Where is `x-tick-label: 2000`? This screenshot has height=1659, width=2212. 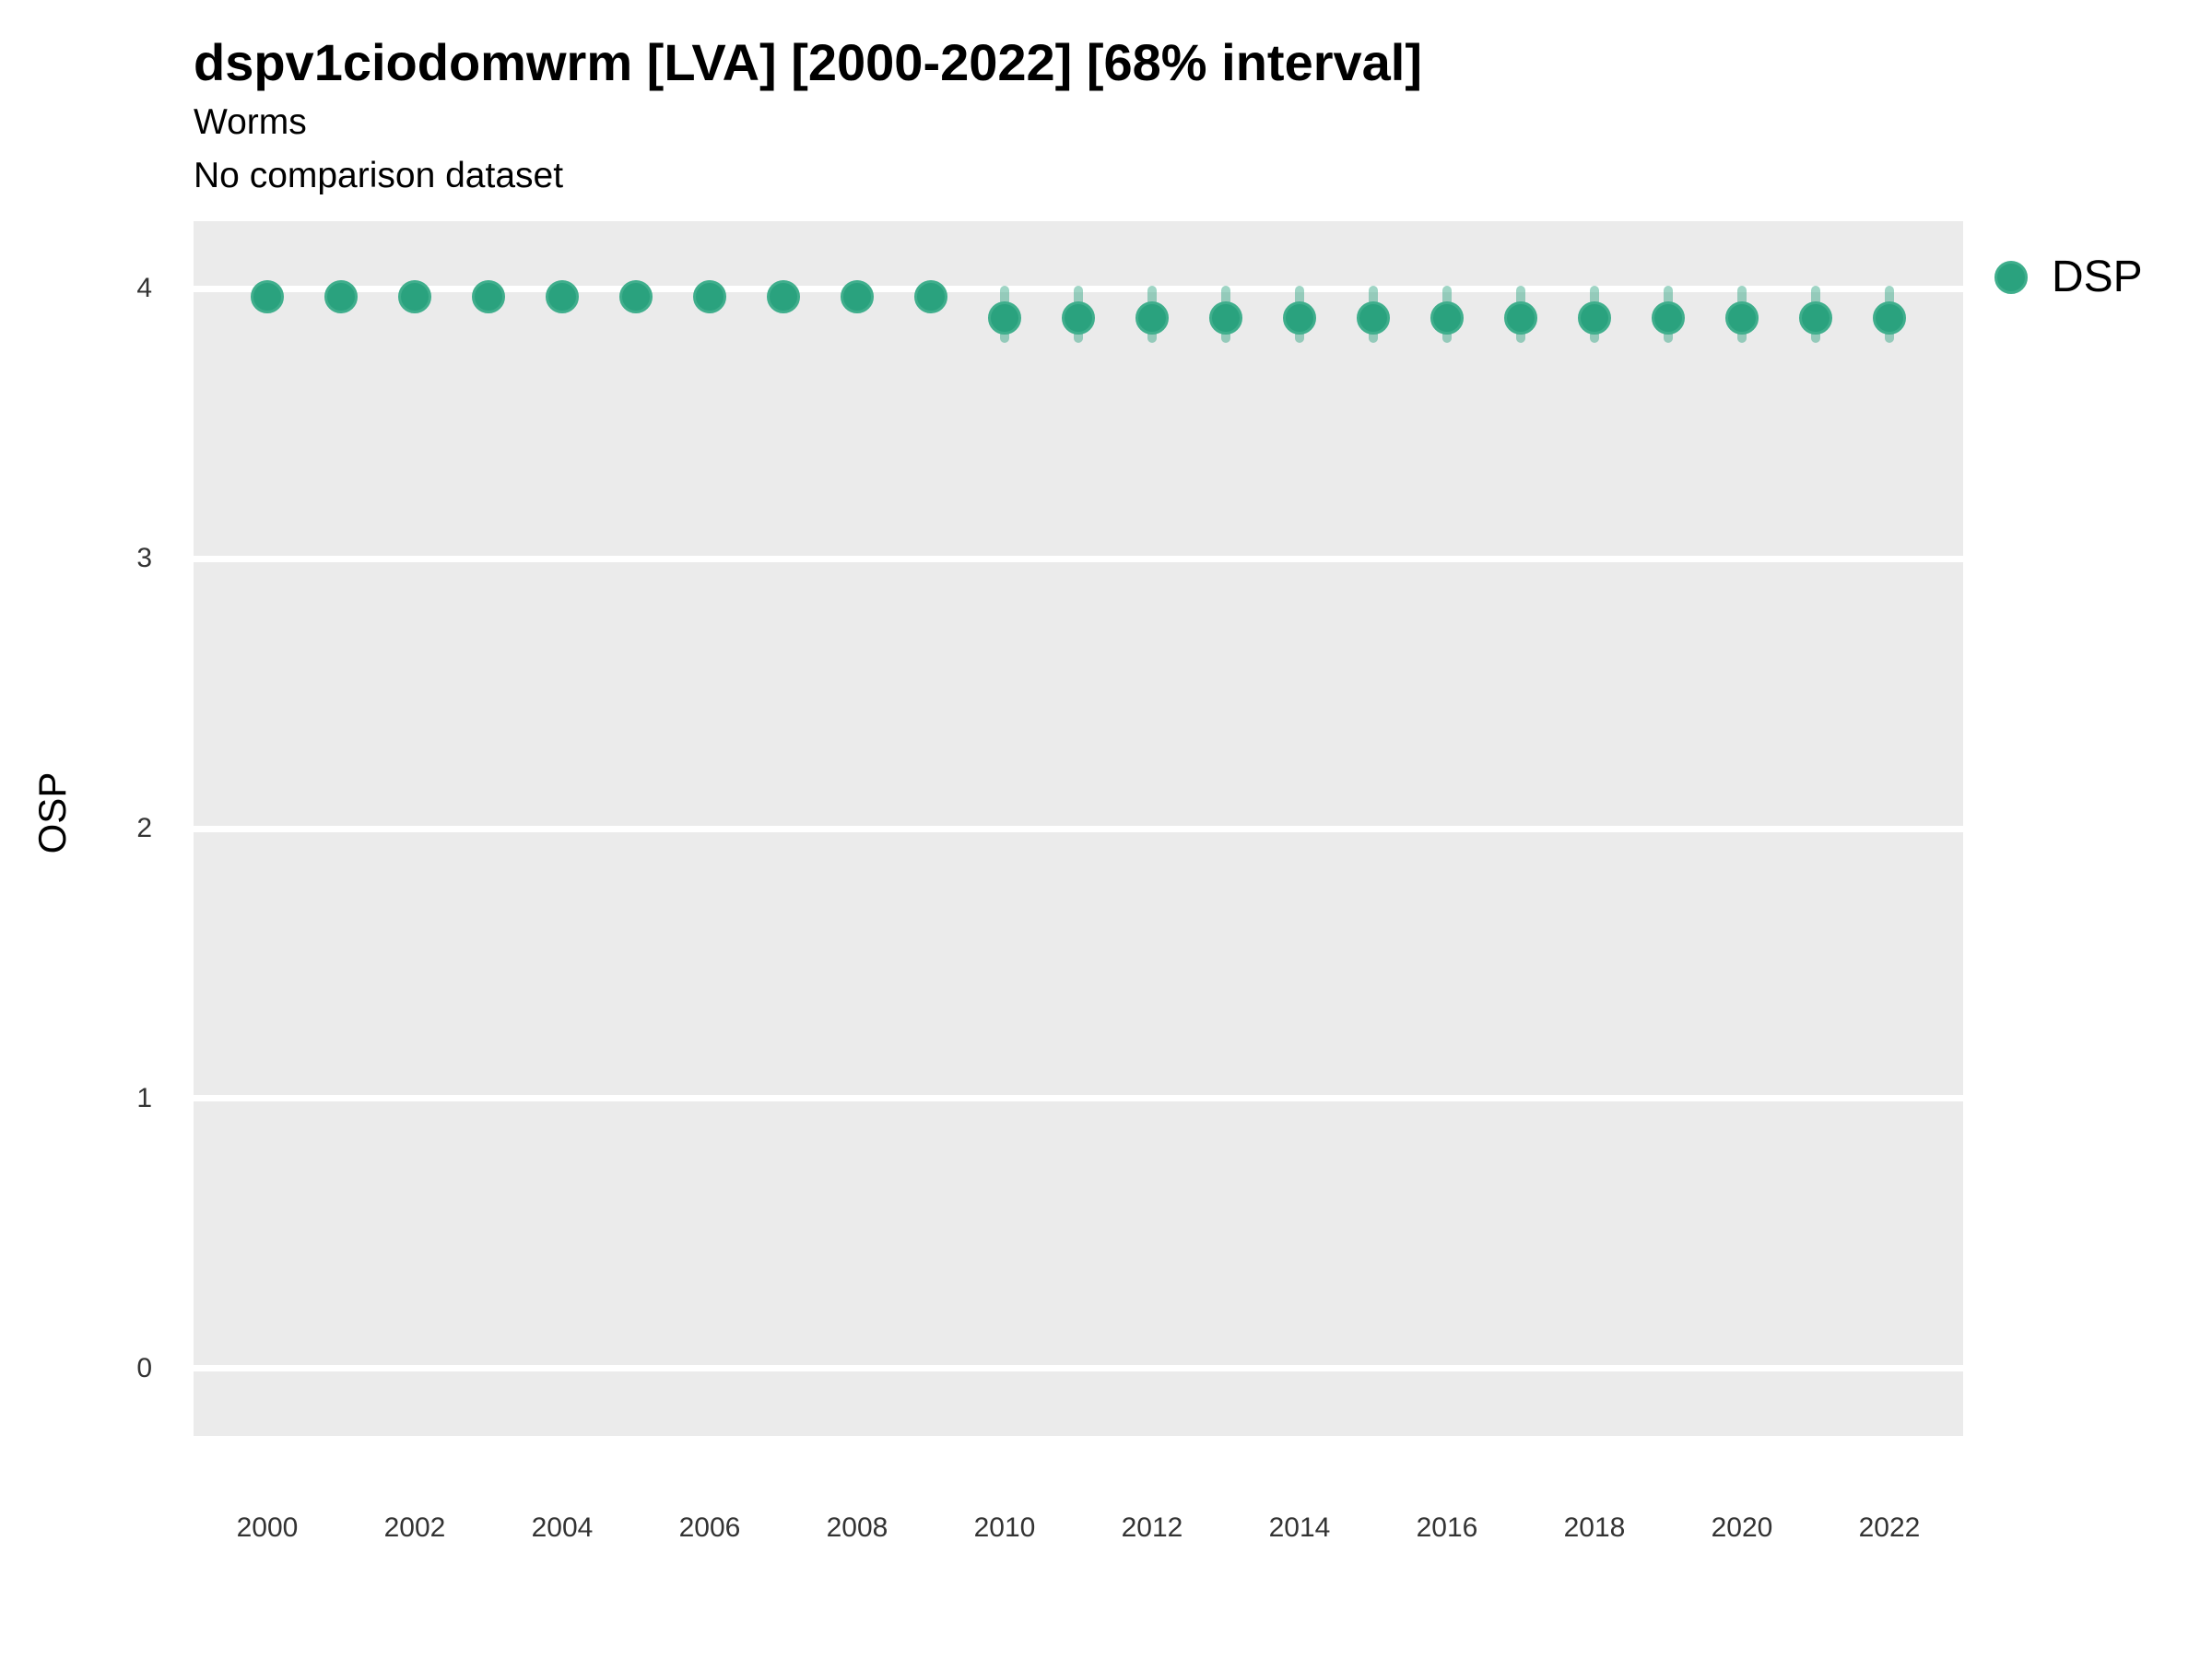 x-tick-label: 2000 is located at coordinates (267, 1527).